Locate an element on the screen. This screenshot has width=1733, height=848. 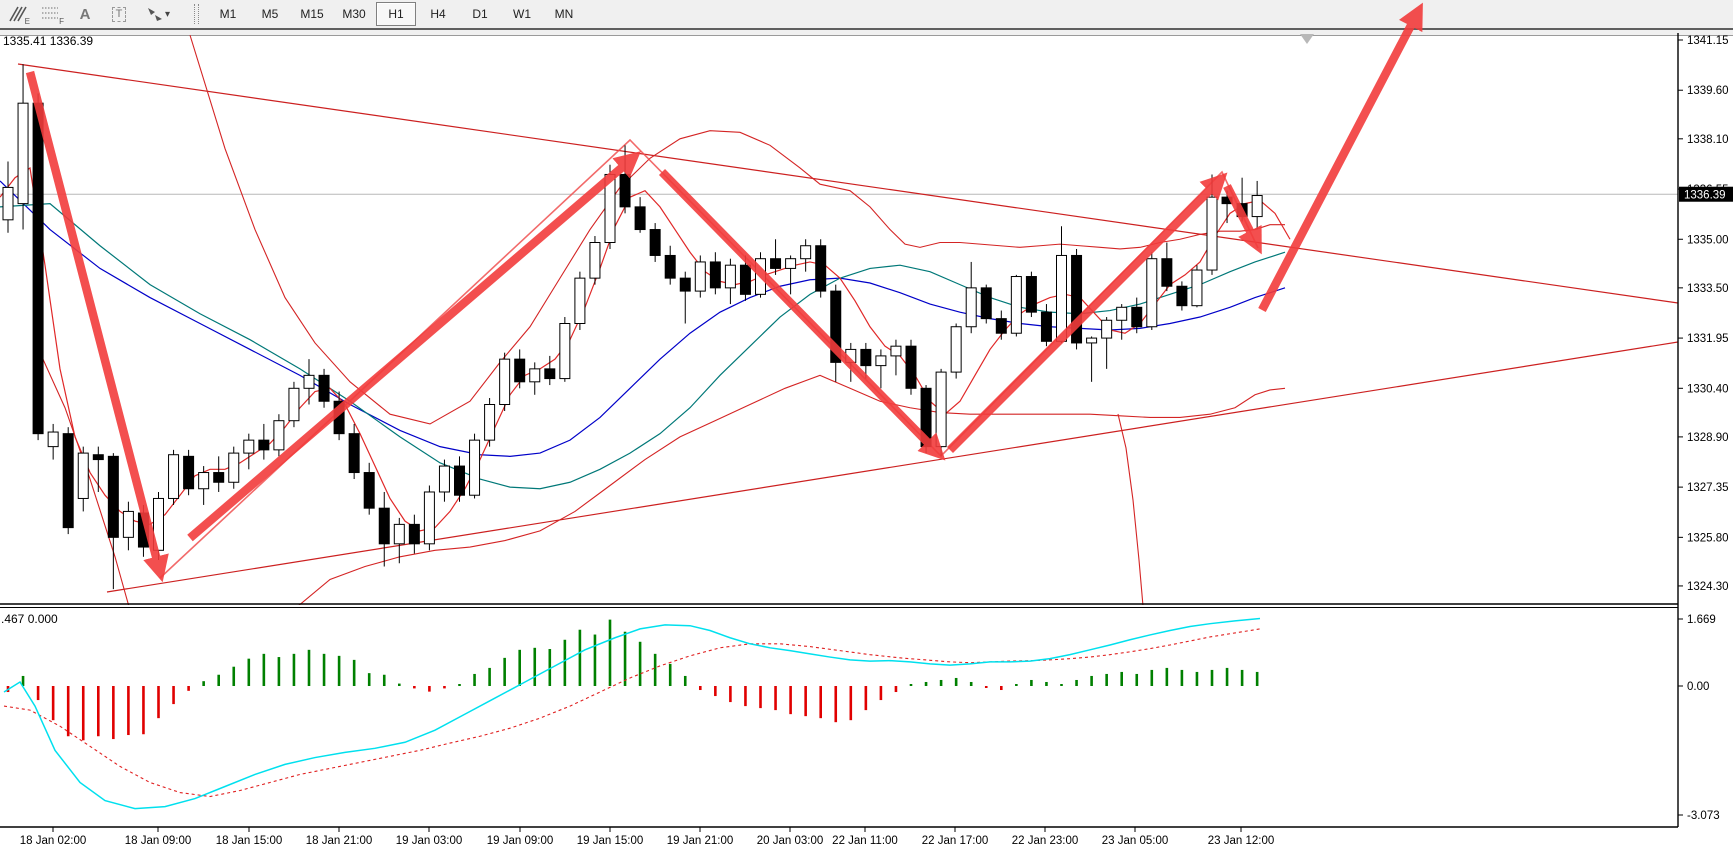
timeframe-button-m5: M5 is located at coordinates (270, 14).